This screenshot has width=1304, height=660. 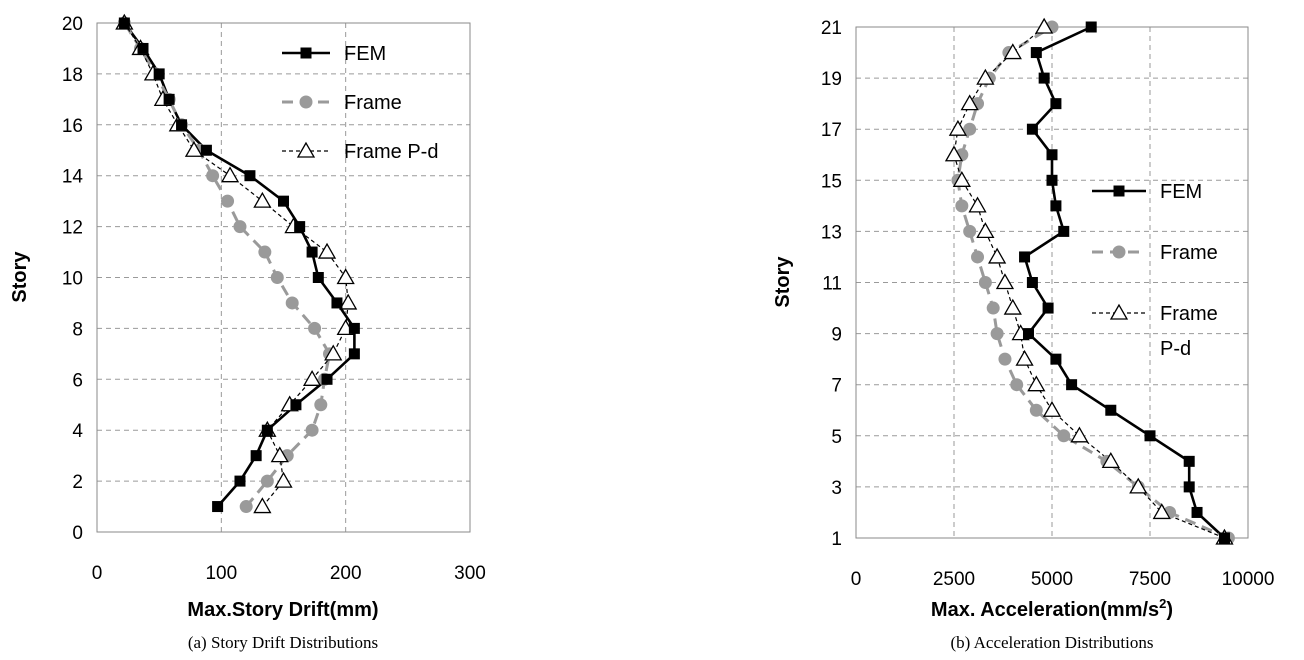 I want to click on chart-a-series, so click(x=237, y=263).